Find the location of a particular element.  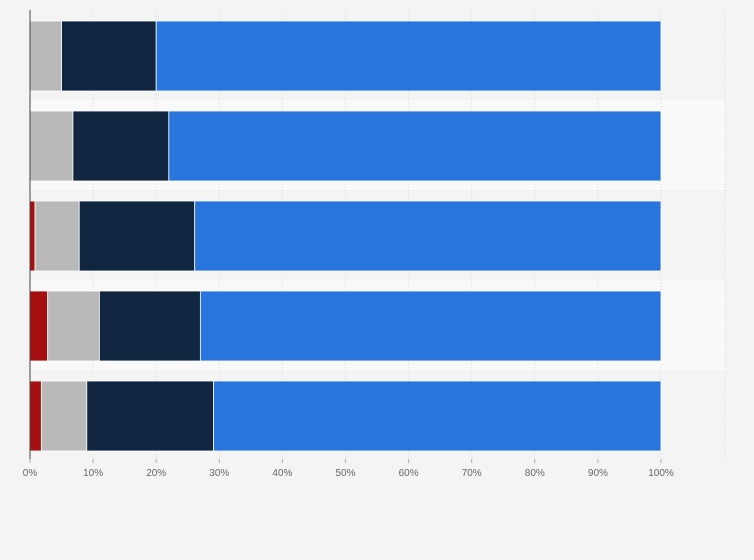

x-tick-label: 40% is located at coordinates (282, 473).